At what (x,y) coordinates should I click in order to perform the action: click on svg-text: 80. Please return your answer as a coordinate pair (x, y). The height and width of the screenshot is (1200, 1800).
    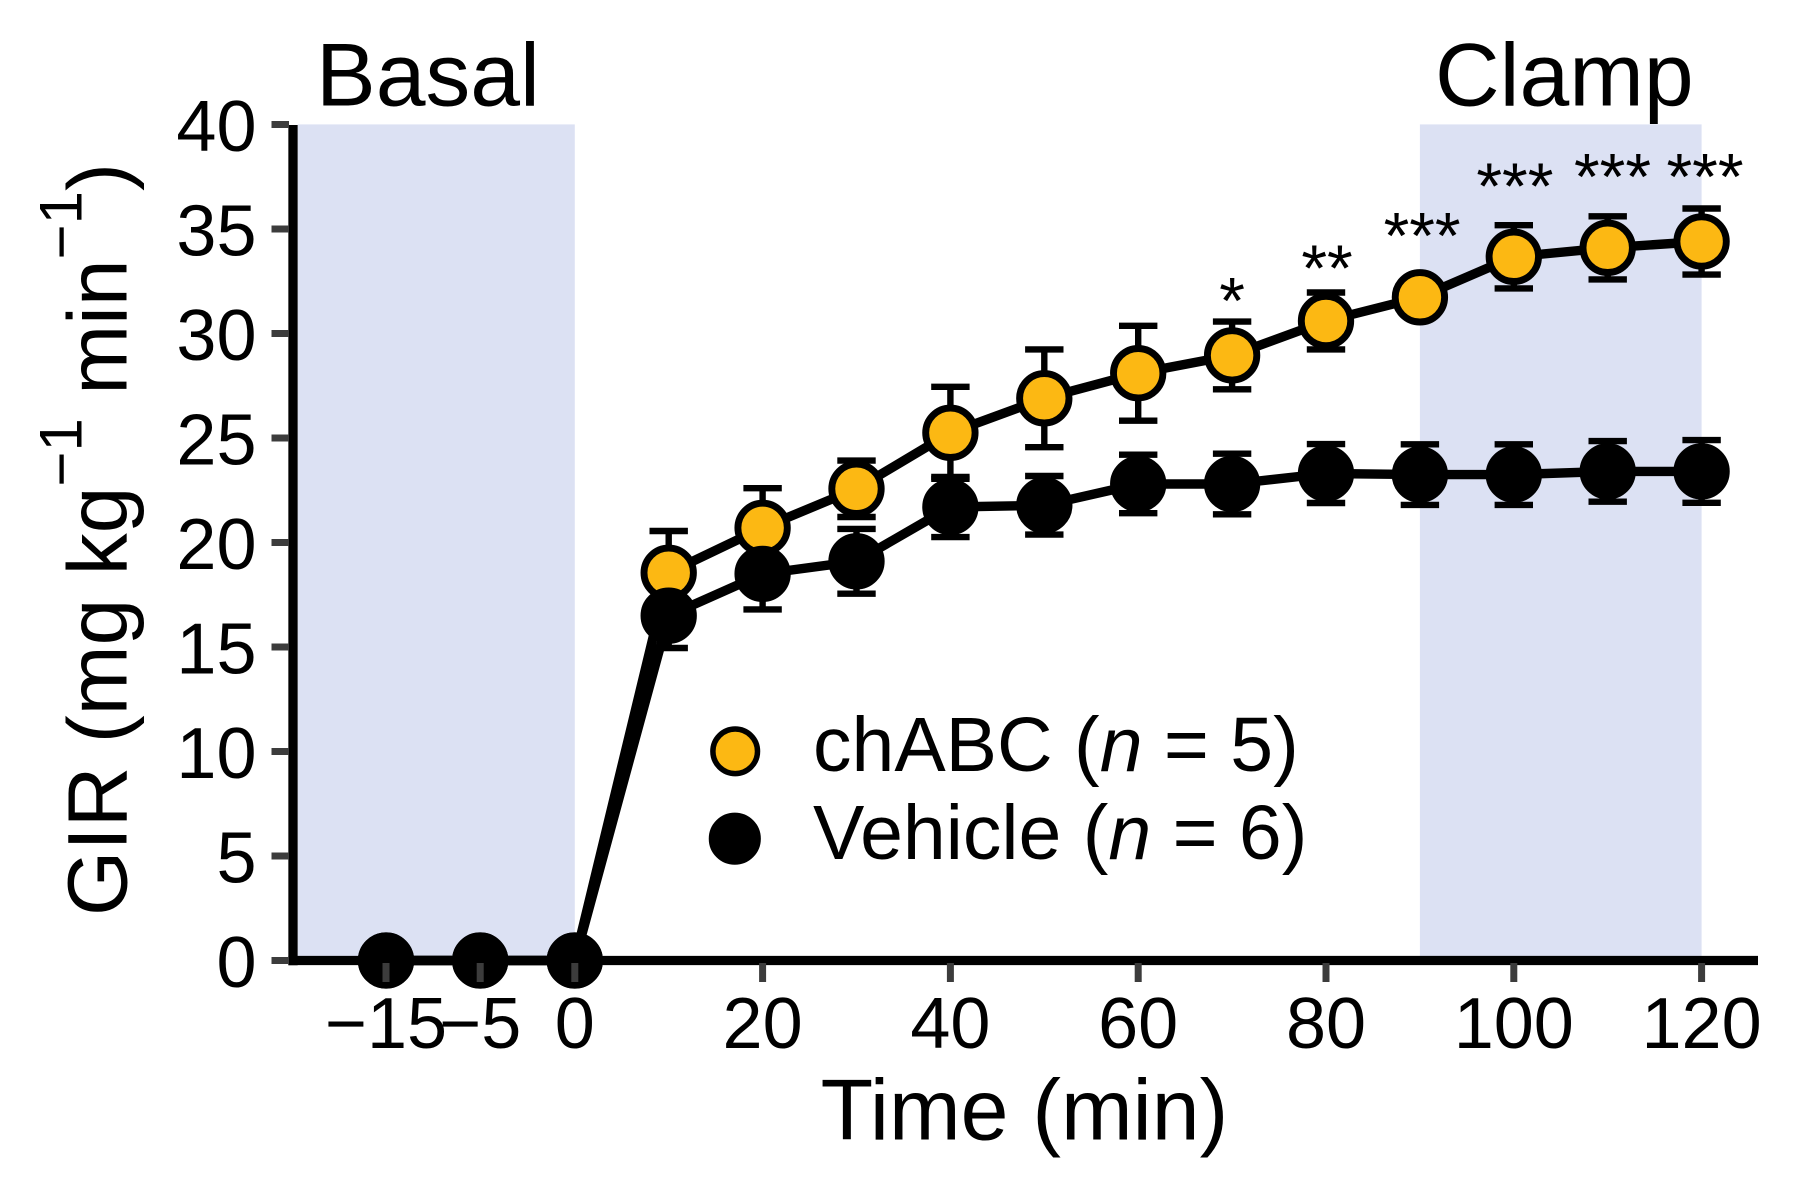
    Looking at the image, I should click on (1326, 1024).